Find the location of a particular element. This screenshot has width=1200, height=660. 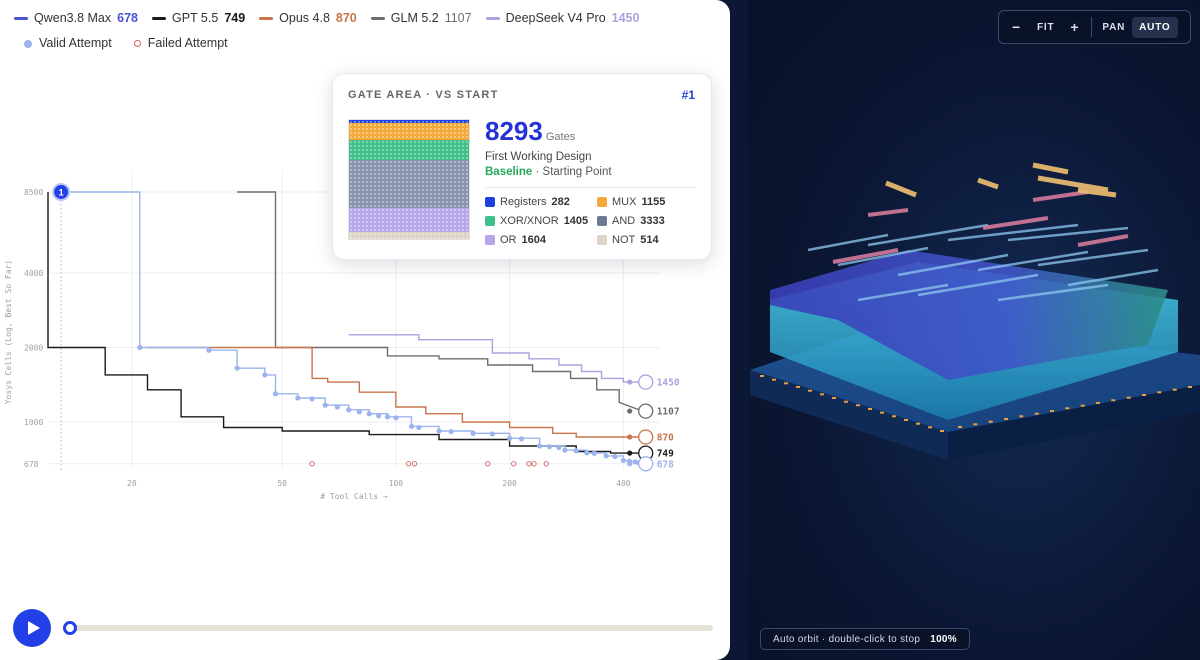

start-marker: 1 is located at coordinates (61, 191).